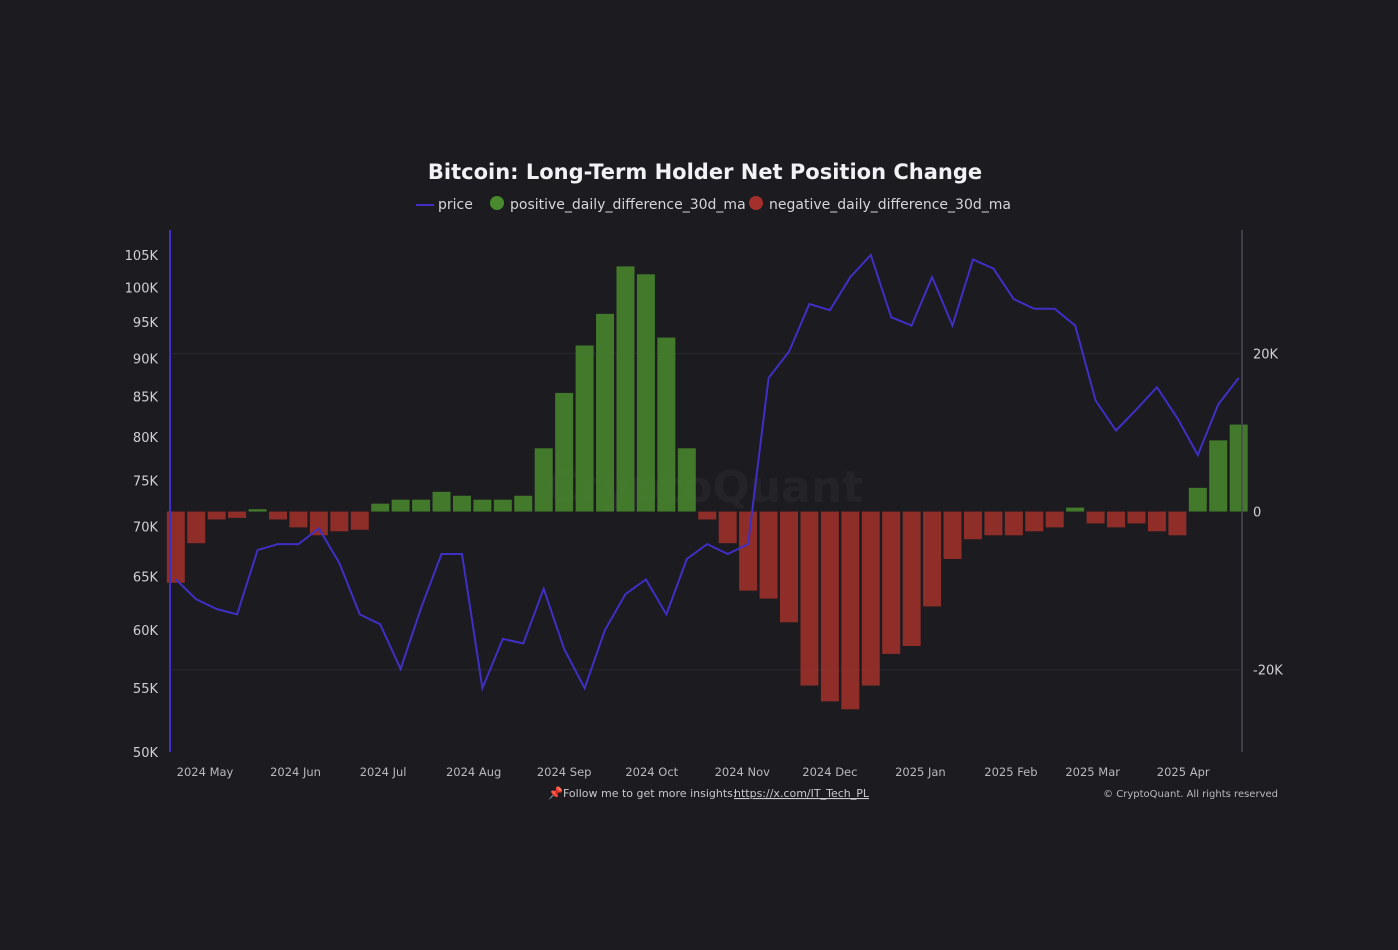 The width and height of the screenshot is (1398, 950). Describe the element at coordinates (146, 577) in the screenshot. I see `left-tick-label: 65K` at that location.